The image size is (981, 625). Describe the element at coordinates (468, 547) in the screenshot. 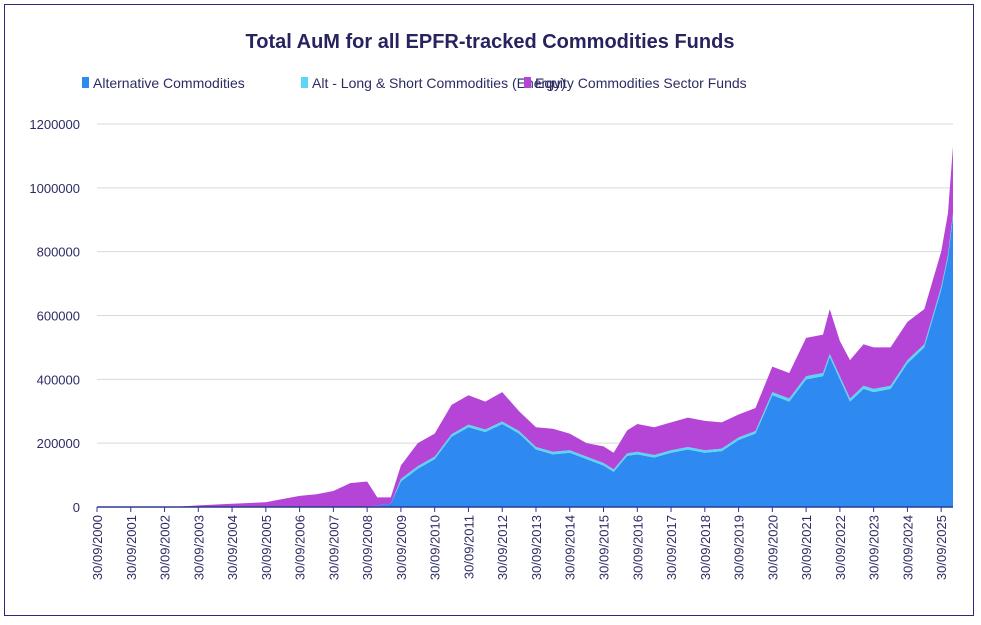

I see `x-tick-label: 30/09/2011` at that location.